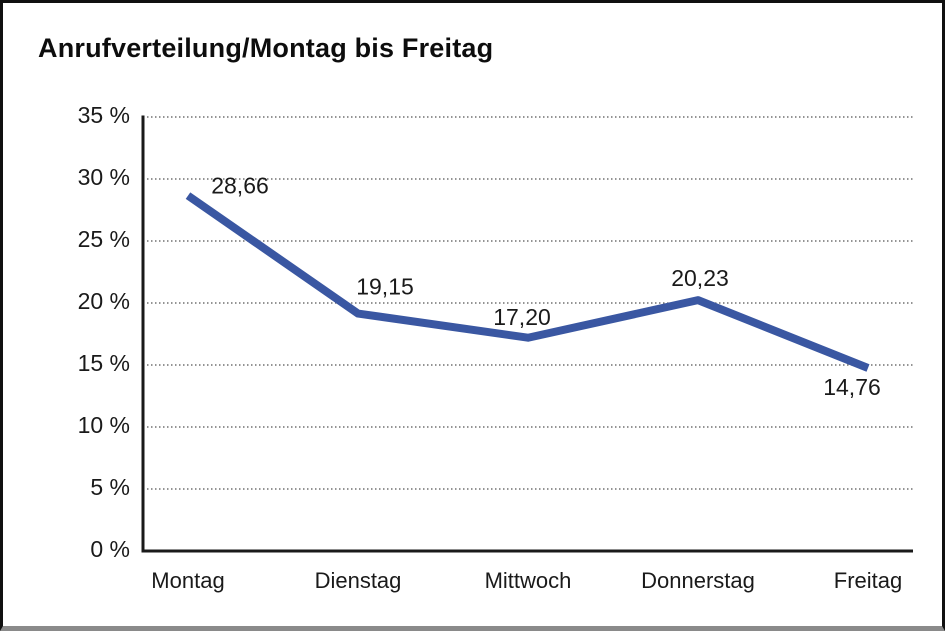 The height and width of the screenshot is (631, 945). Describe the element at coordinates (385, 287) in the screenshot. I see `data-point-label: 19,15` at that location.